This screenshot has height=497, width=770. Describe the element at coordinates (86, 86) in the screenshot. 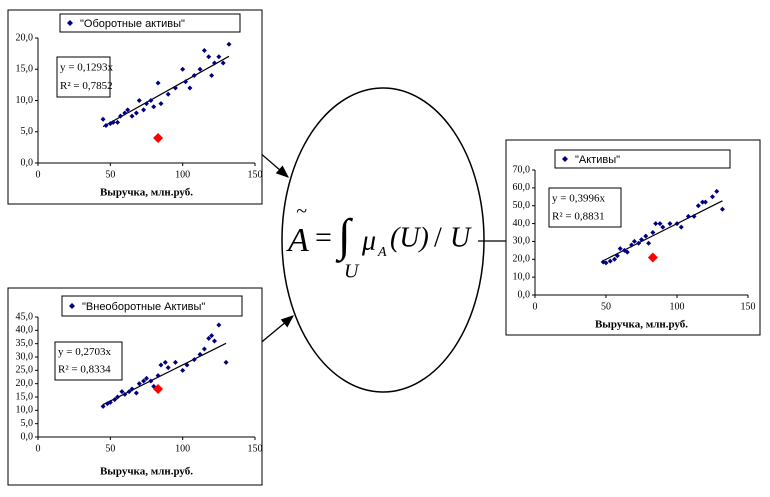

I see `trend-r2: R² = 0,7852` at that location.